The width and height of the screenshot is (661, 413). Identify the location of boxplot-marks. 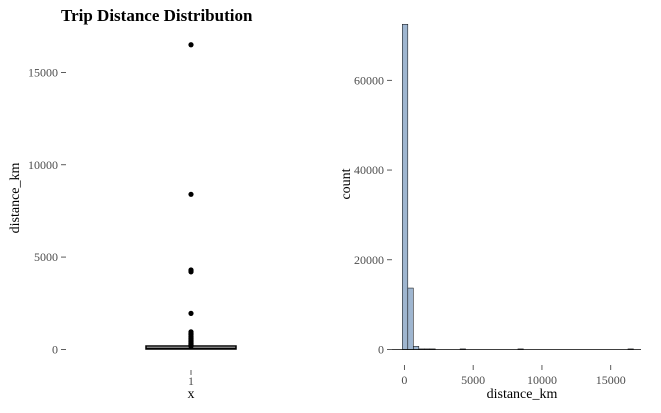
(191, 196).